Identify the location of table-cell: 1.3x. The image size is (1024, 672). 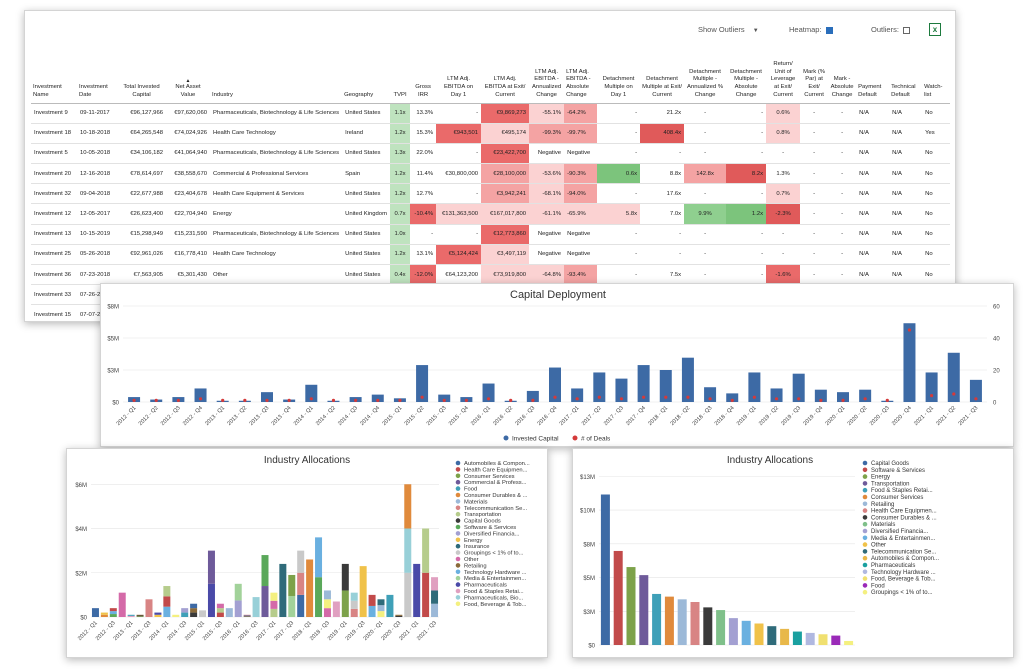
(400, 154).